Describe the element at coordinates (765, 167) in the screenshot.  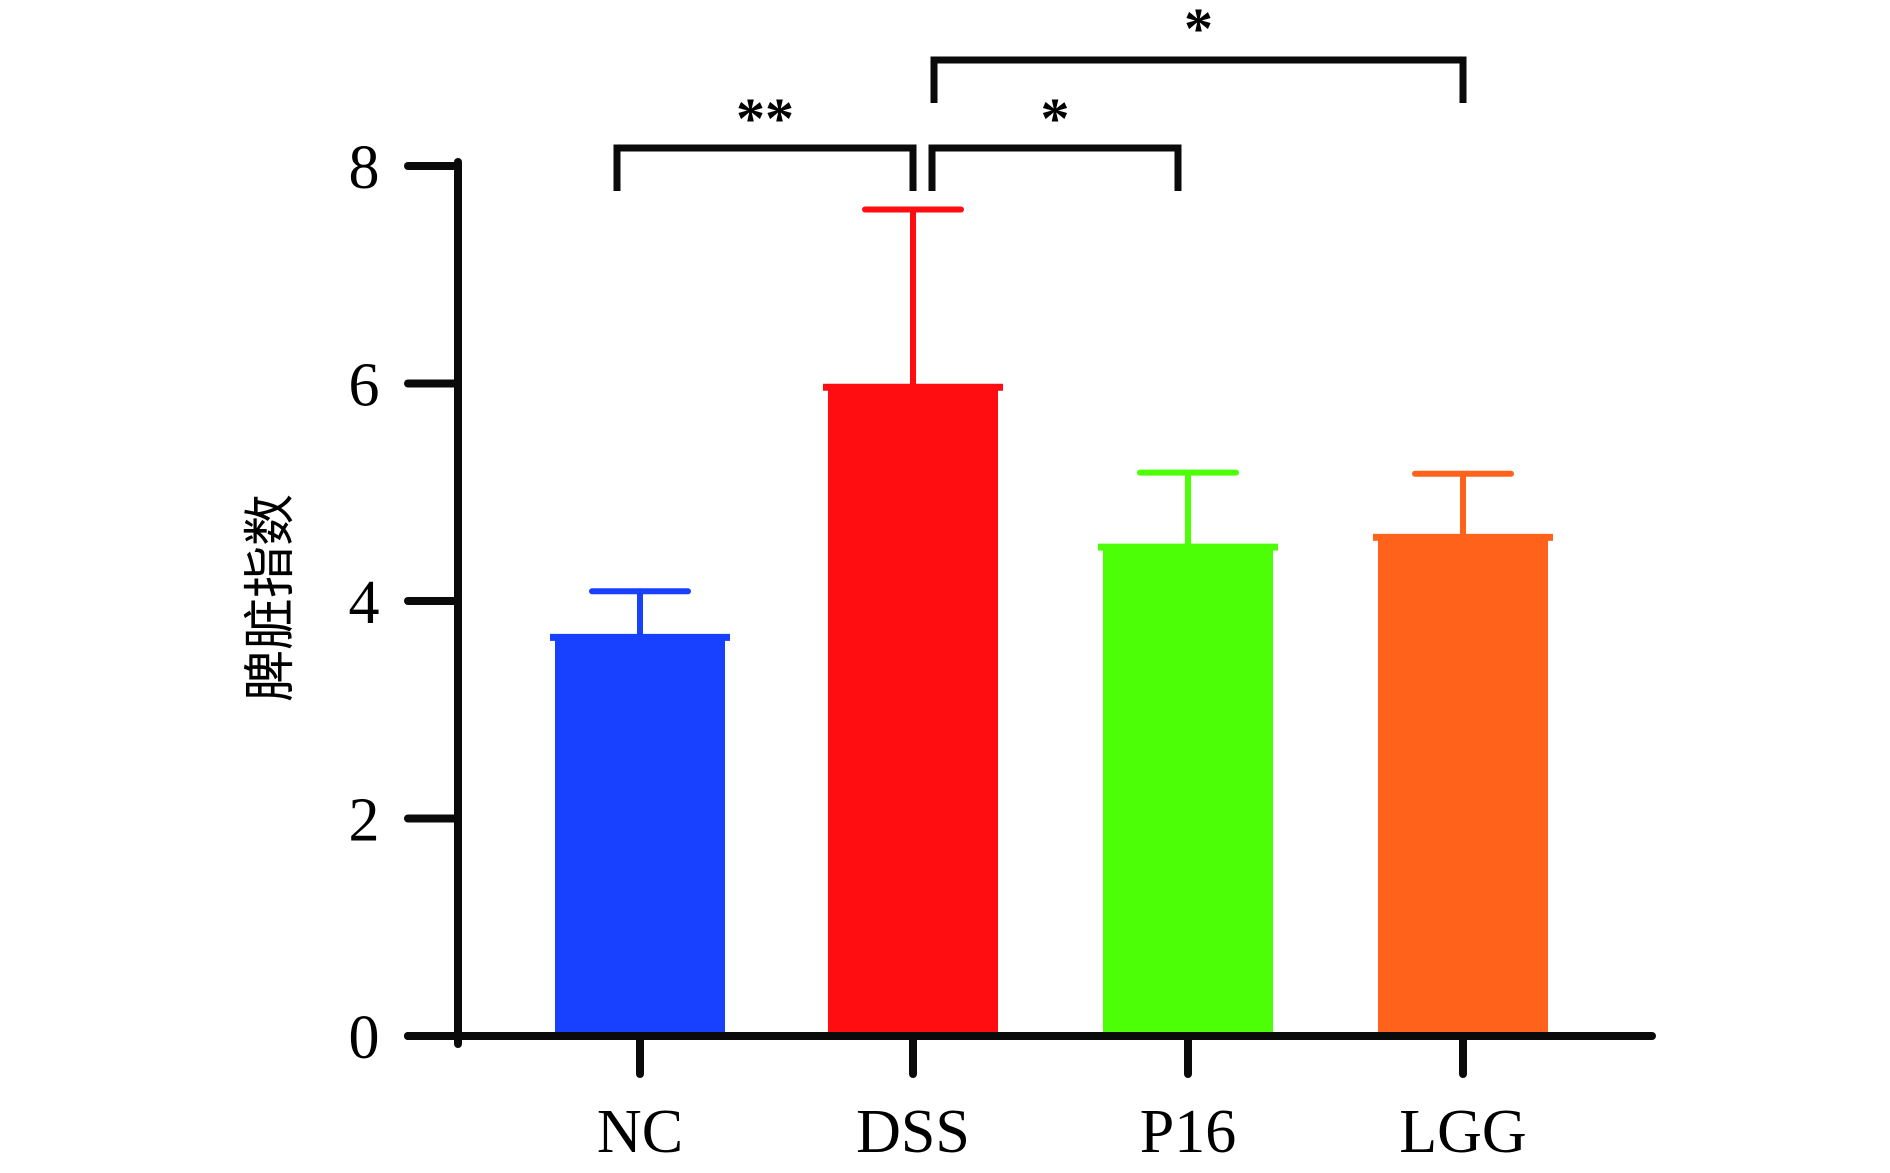
I see `significance-bracket-nc-dss` at that location.